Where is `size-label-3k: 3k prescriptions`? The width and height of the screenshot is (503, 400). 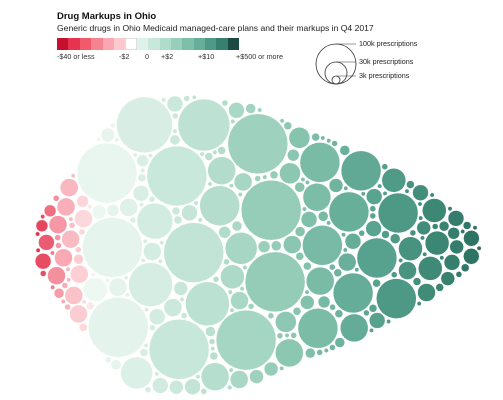
size-label-3k: 3k prescriptions is located at coordinates (384, 75).